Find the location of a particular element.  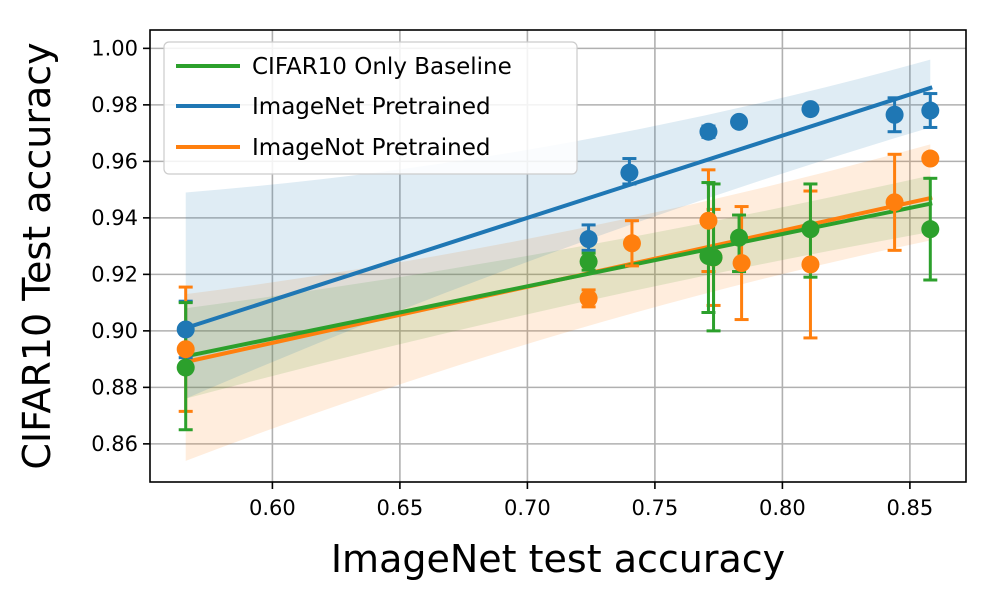

legend-box is located at coordinates (370, 108).